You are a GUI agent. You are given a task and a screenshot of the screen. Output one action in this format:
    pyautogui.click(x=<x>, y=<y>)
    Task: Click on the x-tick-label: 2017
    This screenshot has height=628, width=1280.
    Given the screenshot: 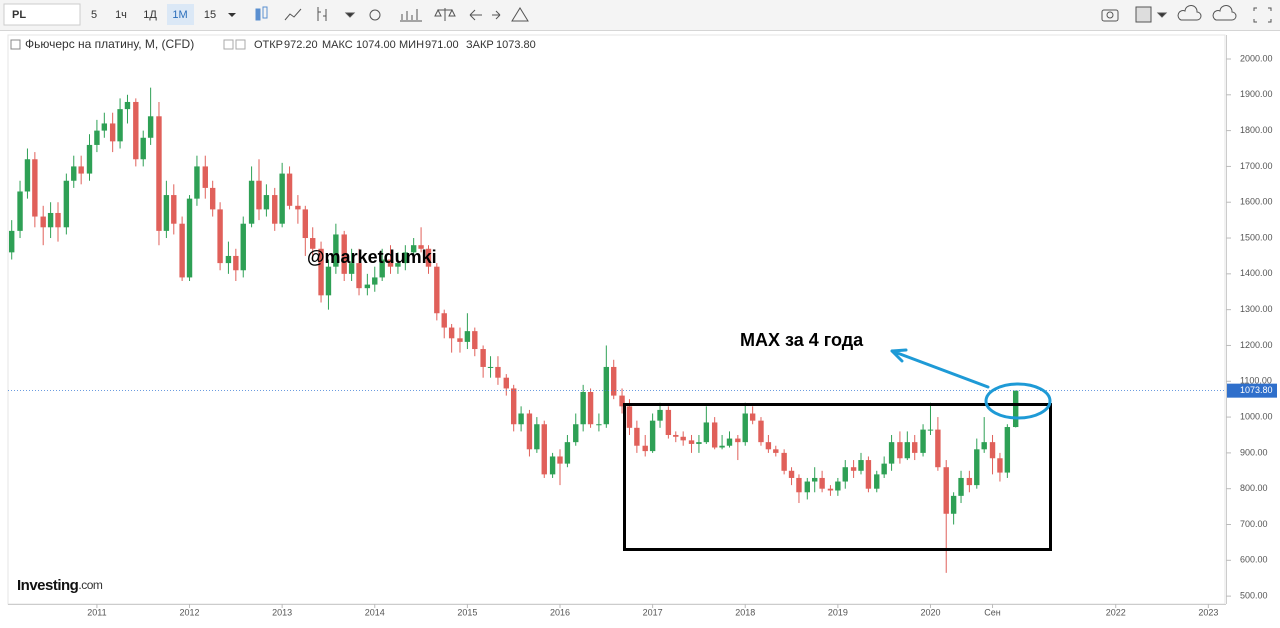 What is the action you would take?
    pyautogui.click(x=653, y=612)
    